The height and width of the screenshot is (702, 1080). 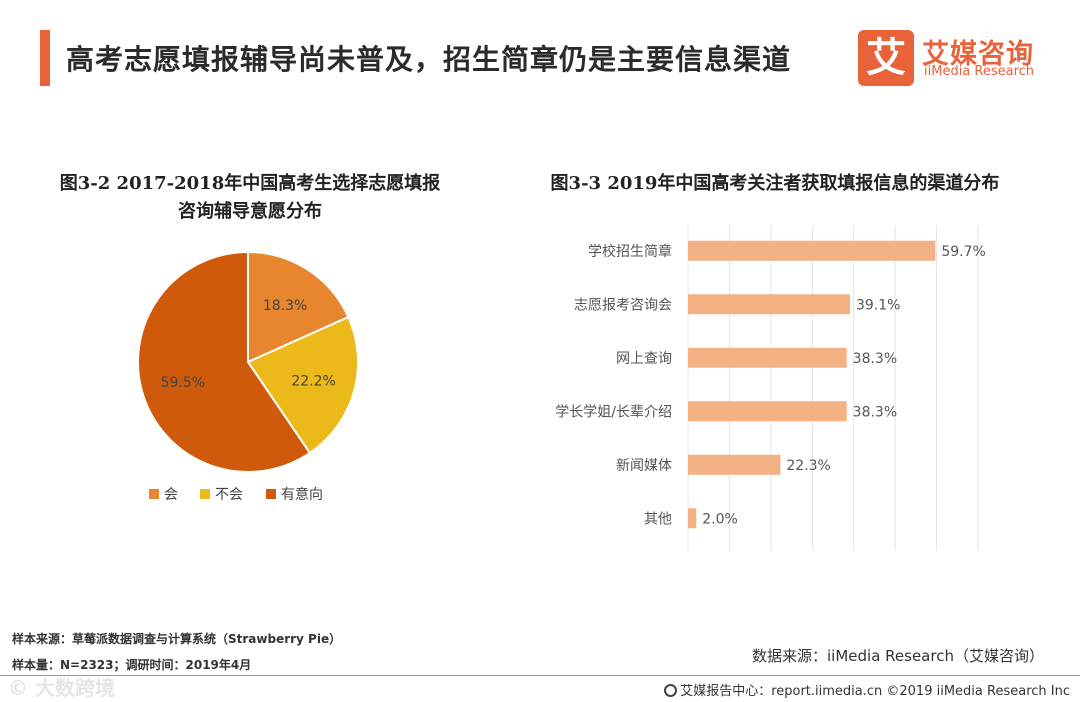 I want to click on legend-label-2: 有意向, so click(x=302, y=494).